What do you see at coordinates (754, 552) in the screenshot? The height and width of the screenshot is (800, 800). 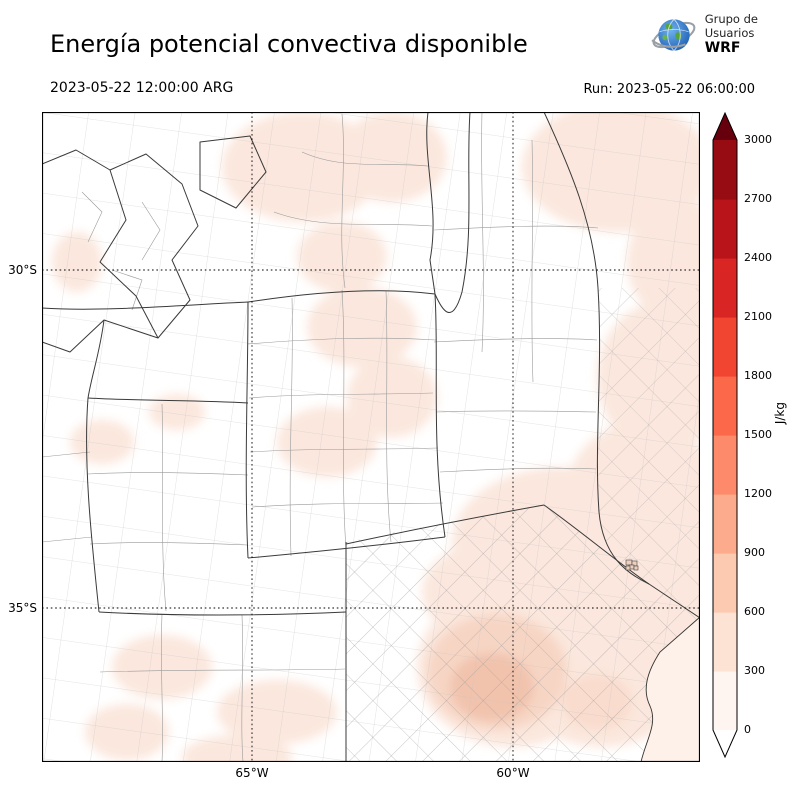 I see `colorbar-tick-label: 900` at bounding box center [754, 552].